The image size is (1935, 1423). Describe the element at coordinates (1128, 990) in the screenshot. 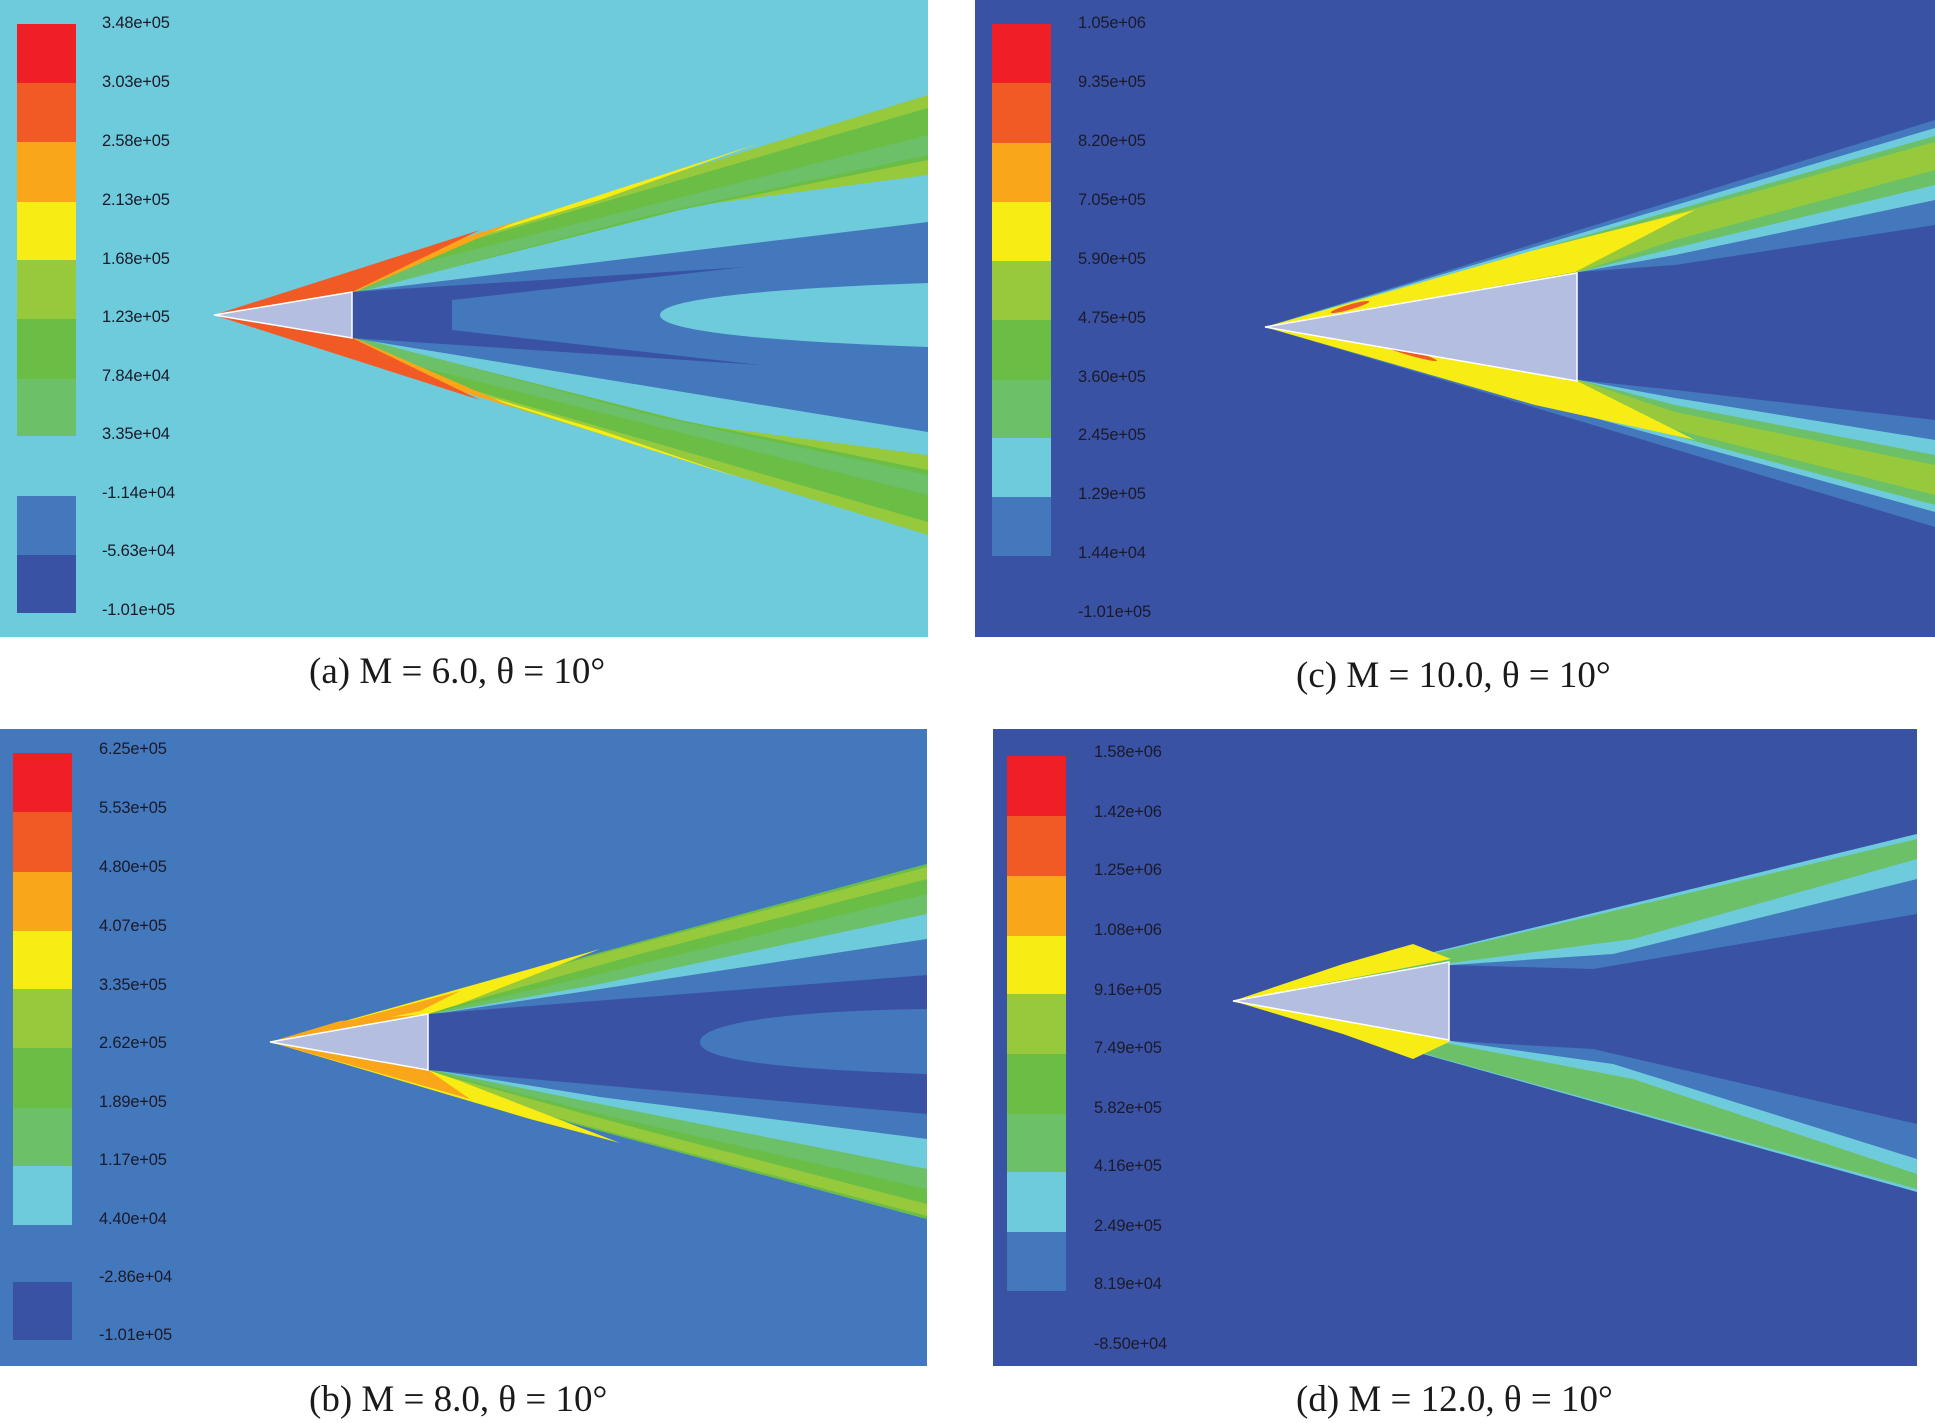

I see `legend-label: 9.16e+05` at that location.